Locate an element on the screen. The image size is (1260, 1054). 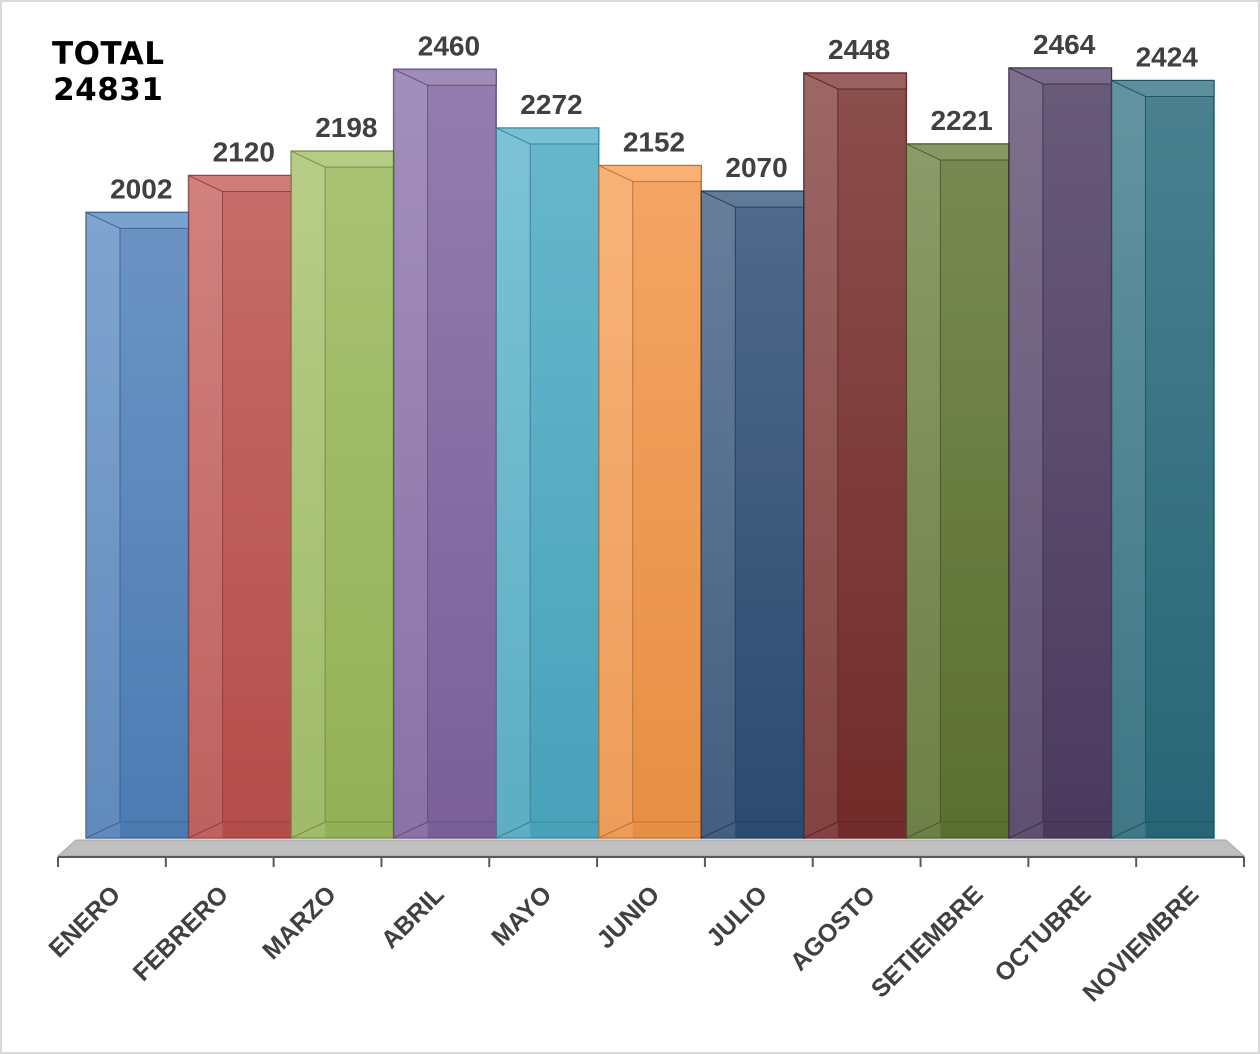
total-block: TOTAL 24831 is located at coordinates (108, 72).